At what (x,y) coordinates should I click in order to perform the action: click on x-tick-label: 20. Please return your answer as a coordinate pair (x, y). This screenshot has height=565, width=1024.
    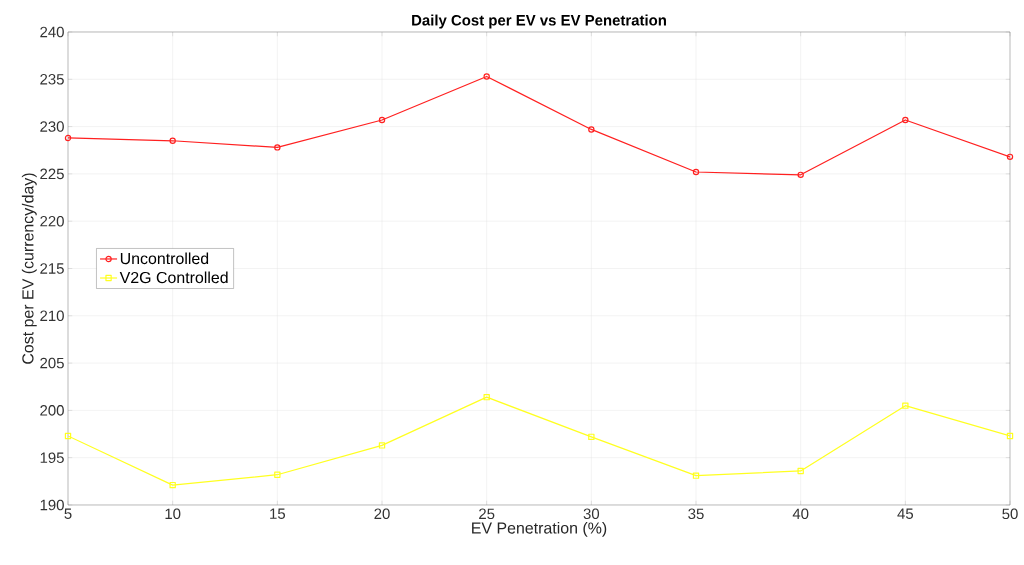
    Looking at the image, I should click on (382, 514).